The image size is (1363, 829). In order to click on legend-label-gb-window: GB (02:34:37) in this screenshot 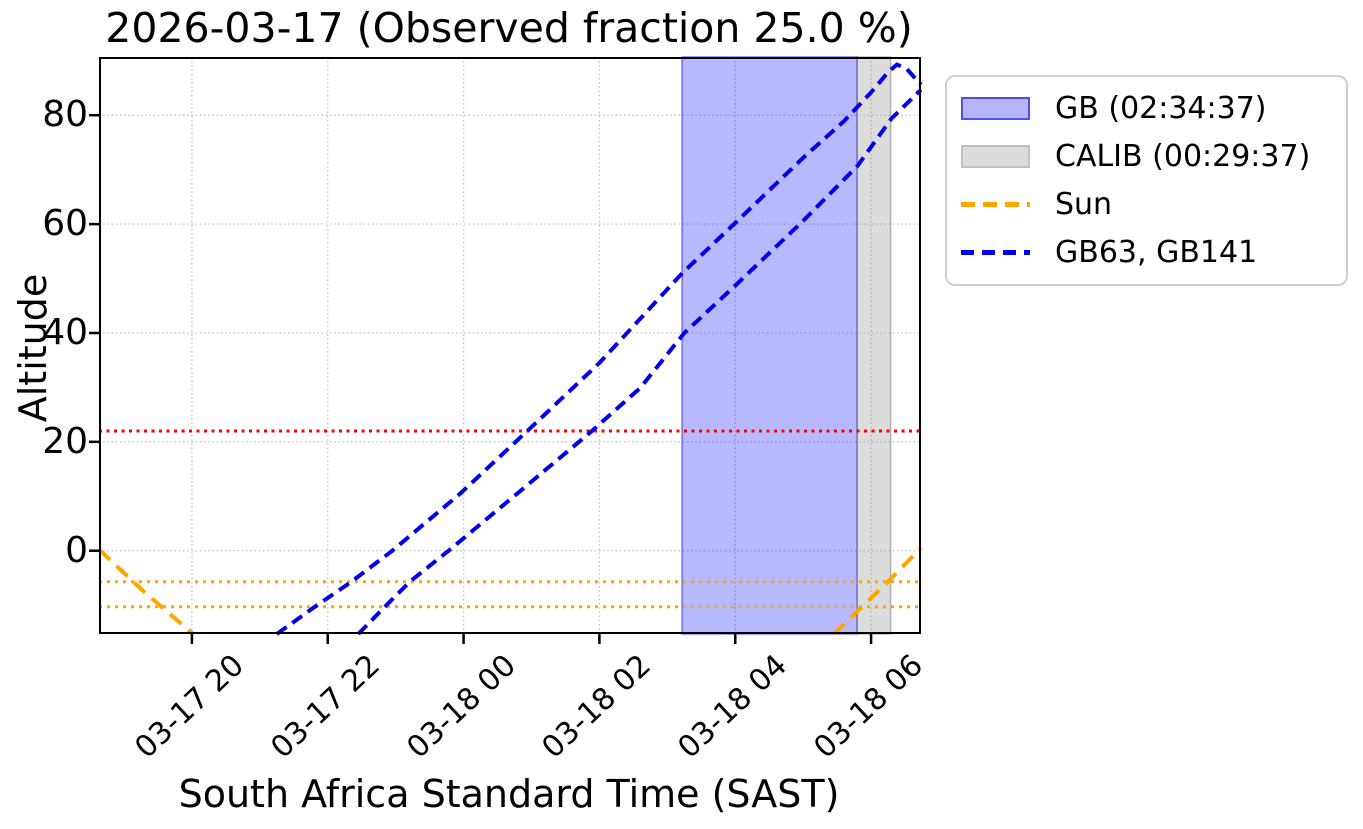, I will do `click(1161, 109)`.